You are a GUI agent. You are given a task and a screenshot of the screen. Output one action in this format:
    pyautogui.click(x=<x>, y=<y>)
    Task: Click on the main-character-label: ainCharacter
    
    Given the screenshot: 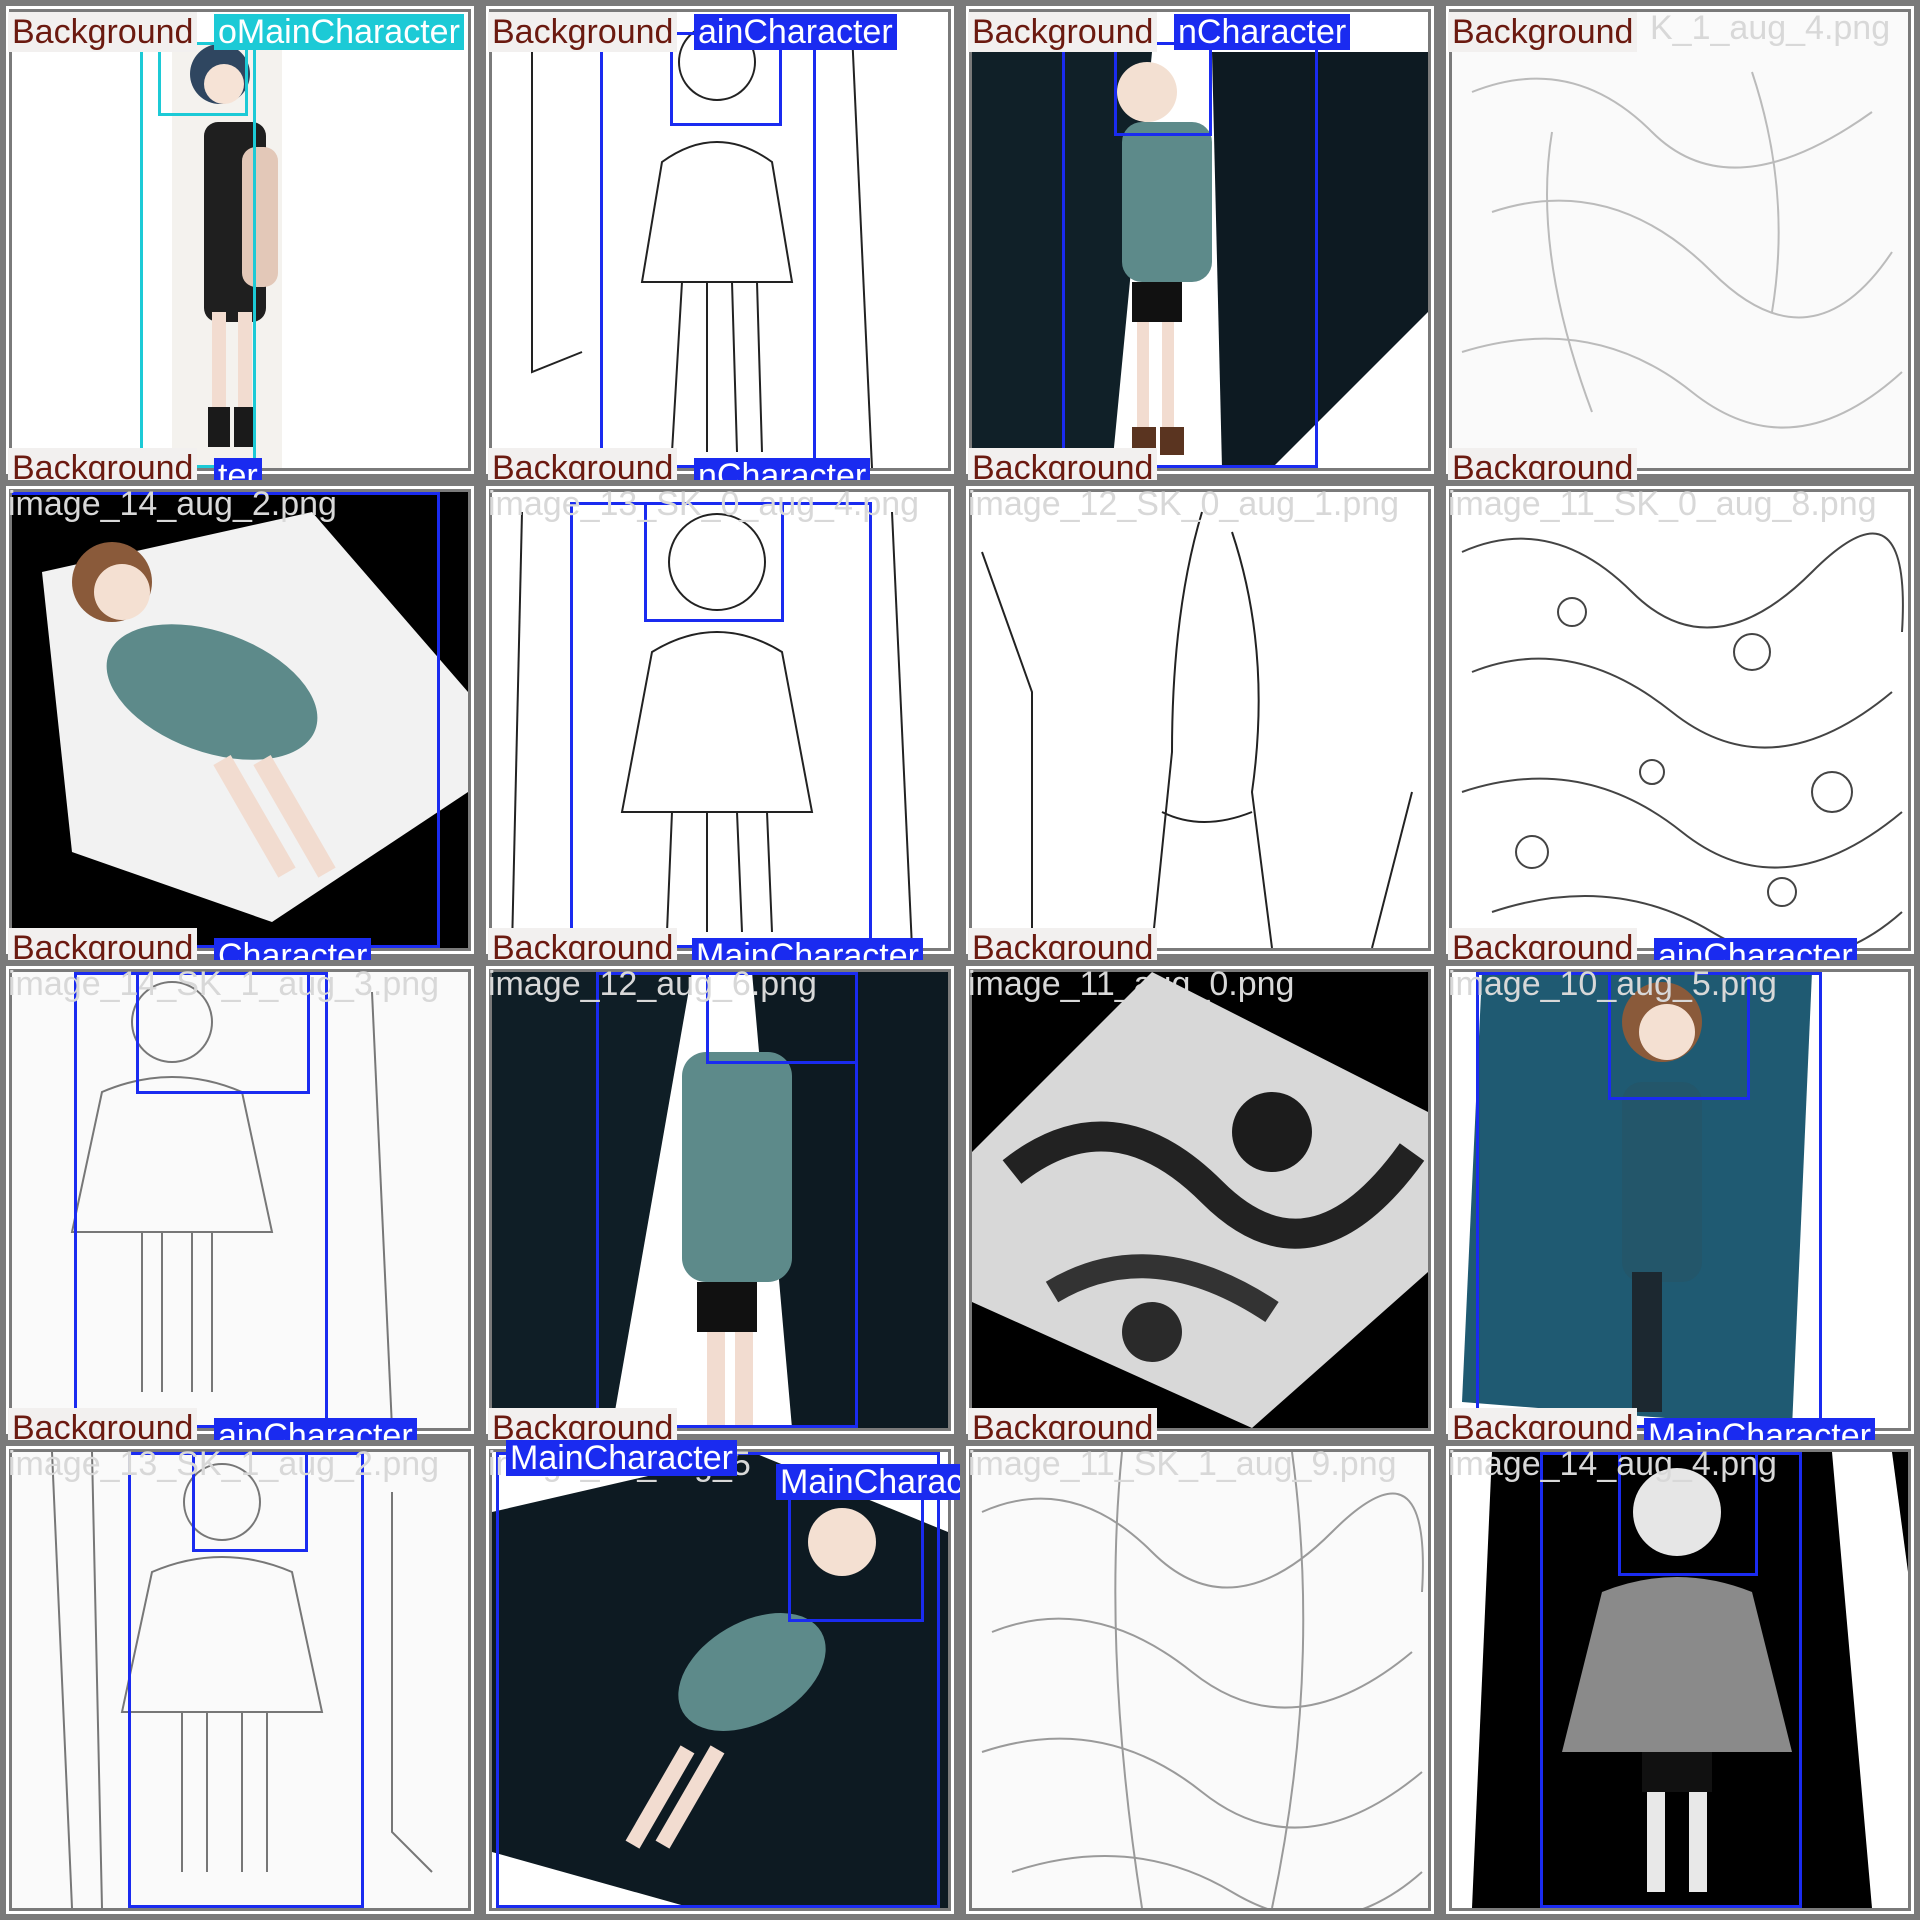 What is the action you would take?
    pyautogui.click(x=795, y=32)
    